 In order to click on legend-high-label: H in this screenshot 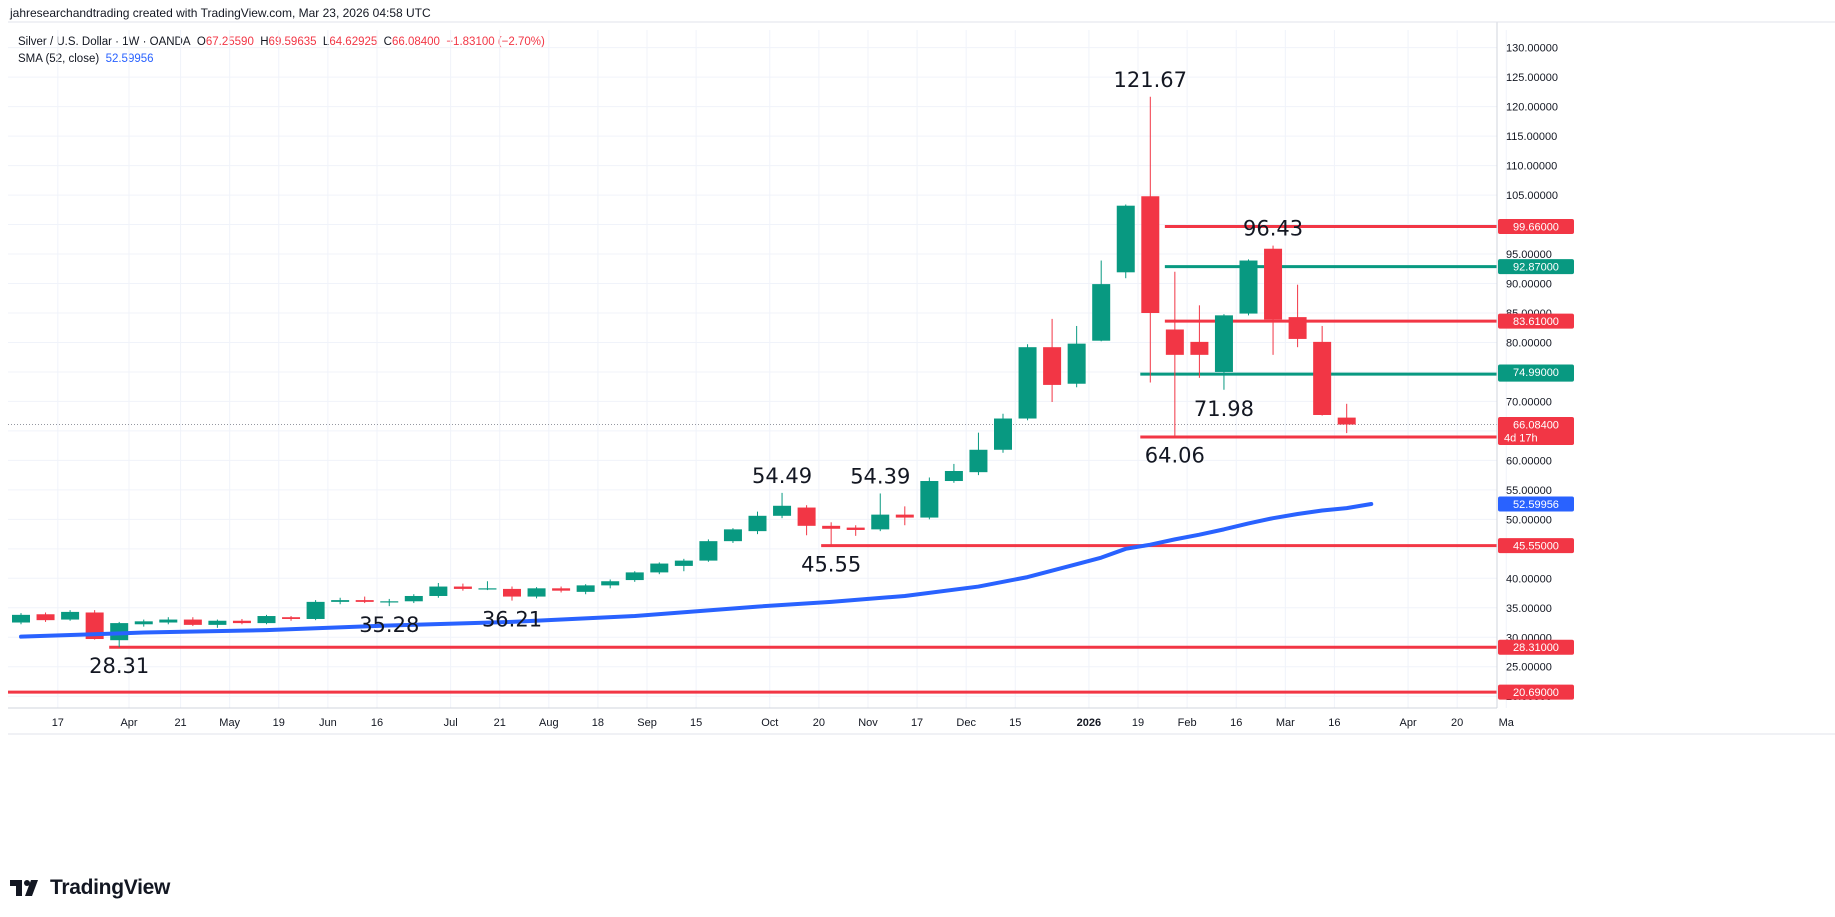, I will do `click(264, 42)`.